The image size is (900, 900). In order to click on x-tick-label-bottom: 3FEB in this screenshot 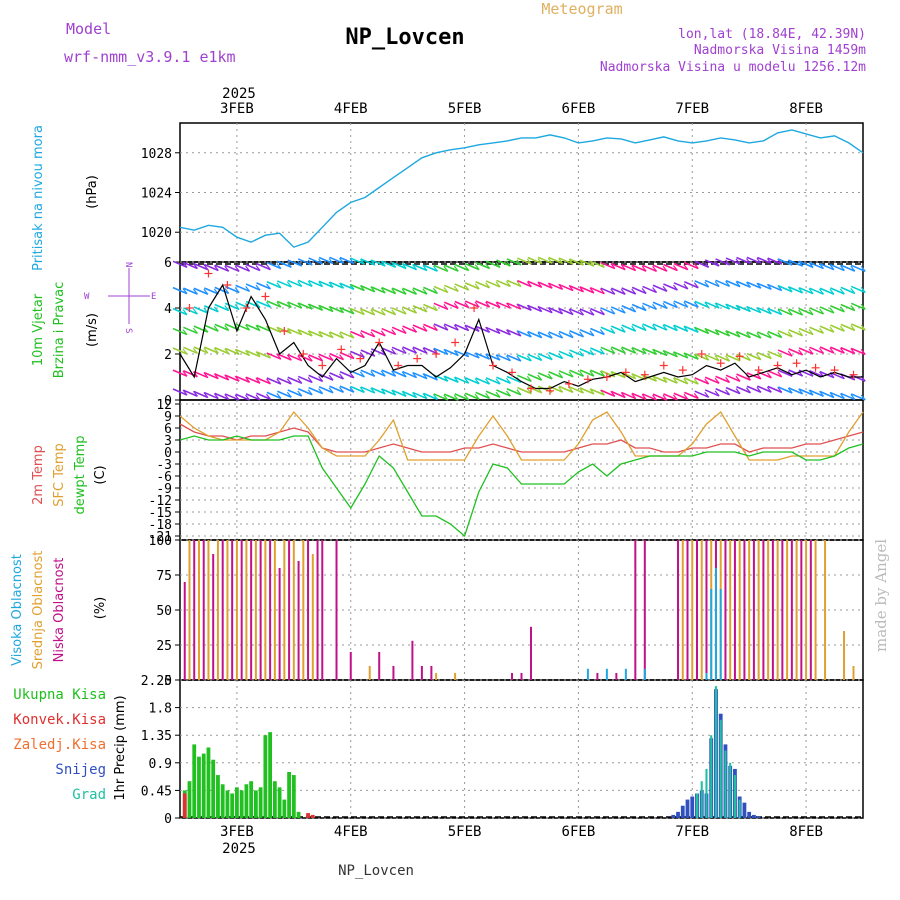, I will do `click(237, 832)`.